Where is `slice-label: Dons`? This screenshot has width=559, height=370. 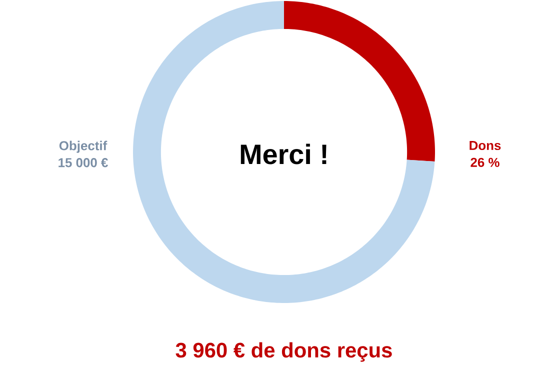
slice-label: Dons is located at coordinates (485, 145).